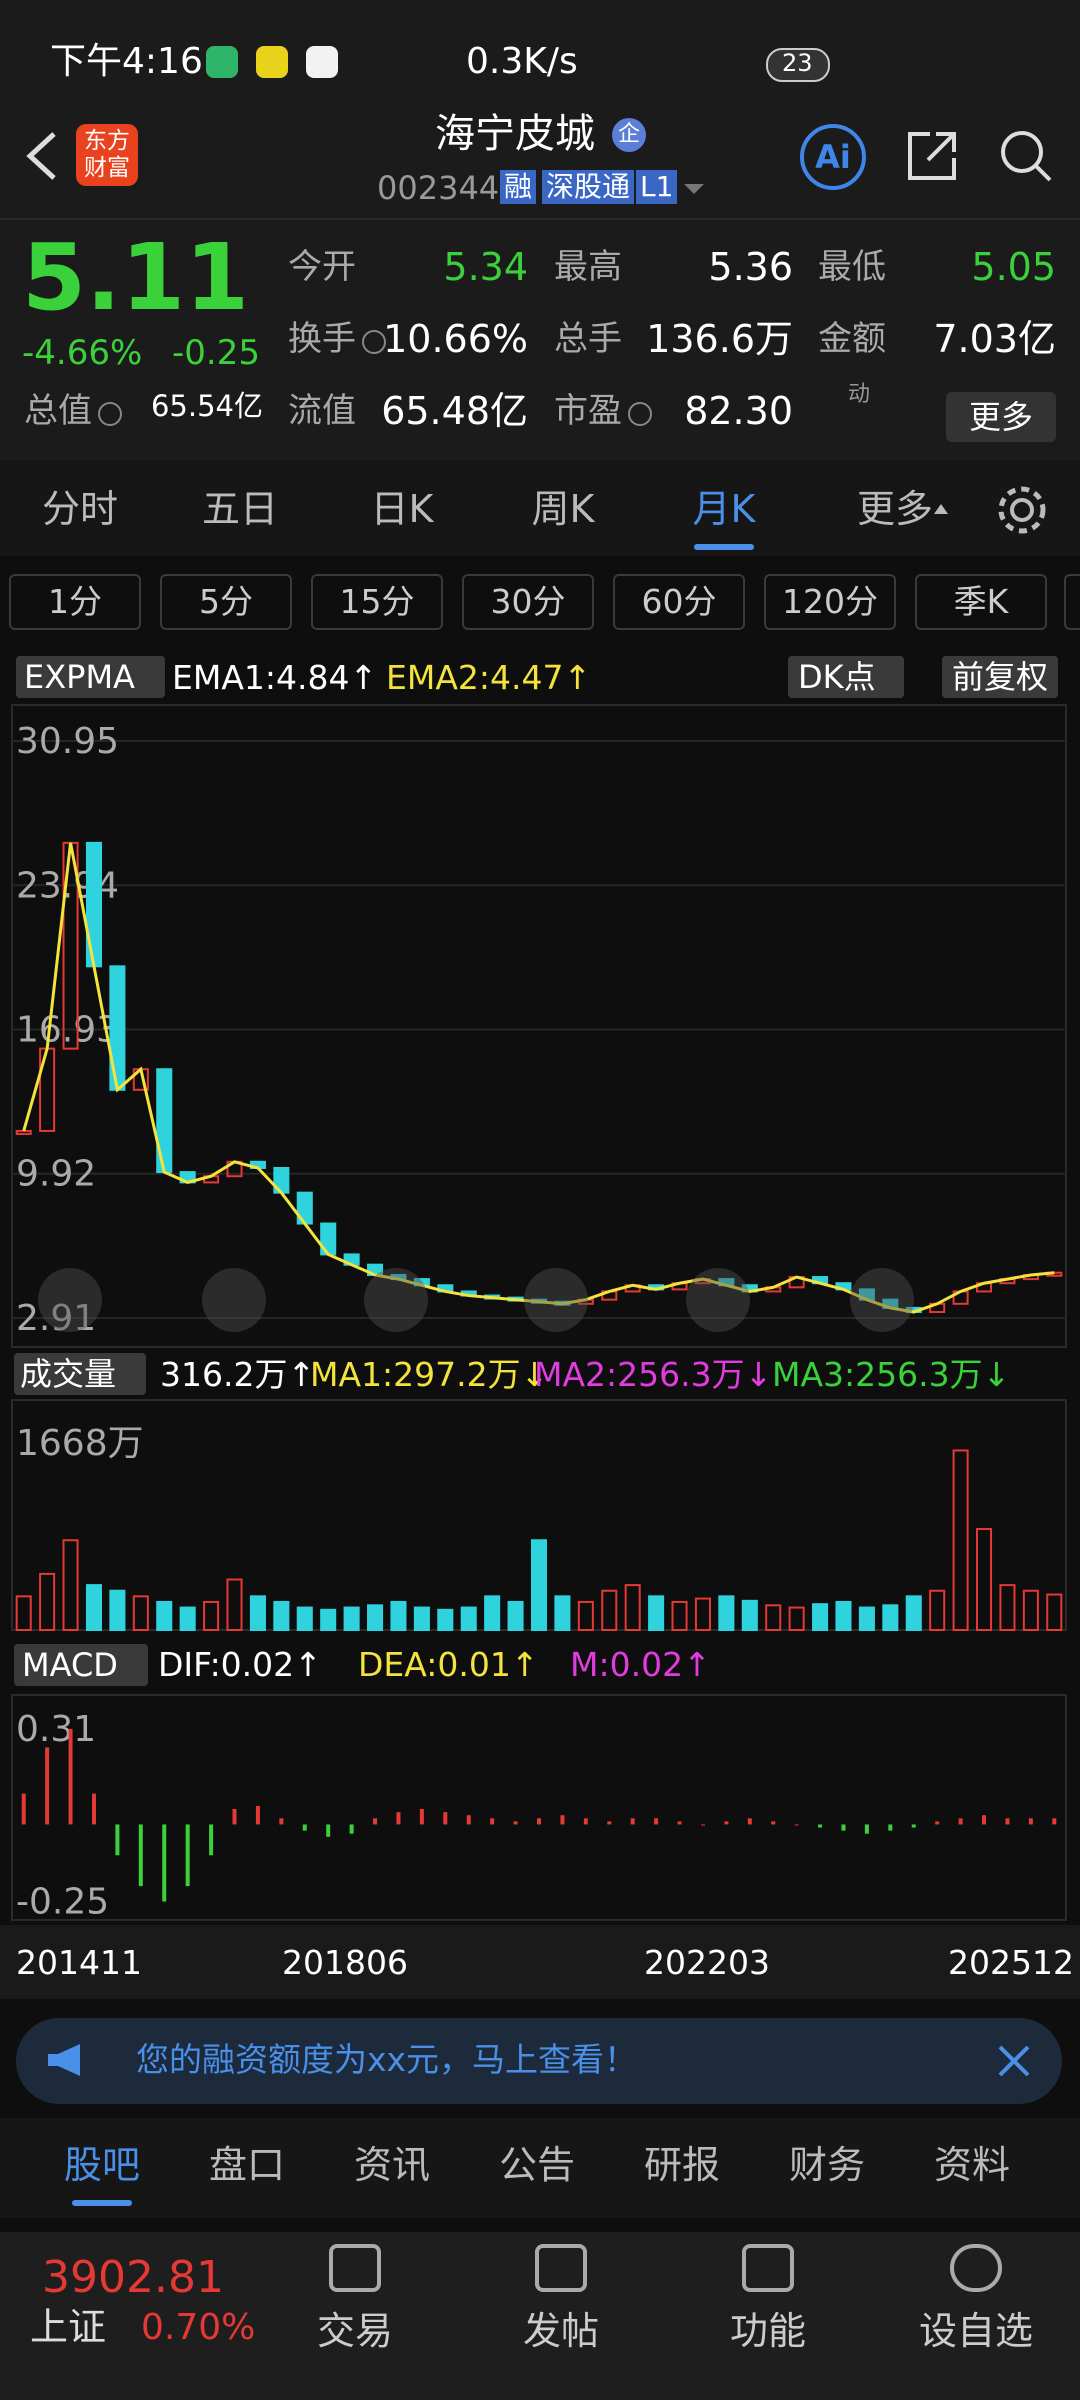 The image size is (1080, 2400). Describe the element at coordinates (82, 353) in the screenshot. I see `change-pct: -4.66%` at that location.